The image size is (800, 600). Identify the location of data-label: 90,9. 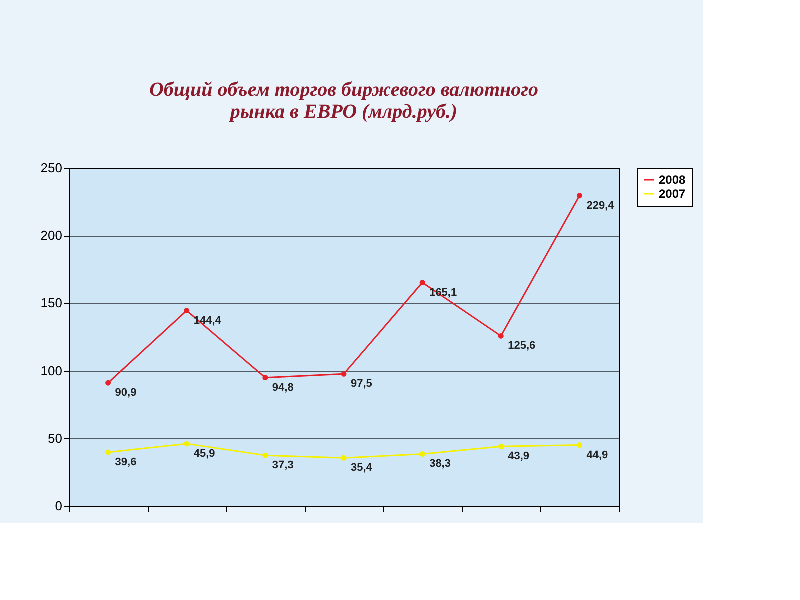
(126, 393).